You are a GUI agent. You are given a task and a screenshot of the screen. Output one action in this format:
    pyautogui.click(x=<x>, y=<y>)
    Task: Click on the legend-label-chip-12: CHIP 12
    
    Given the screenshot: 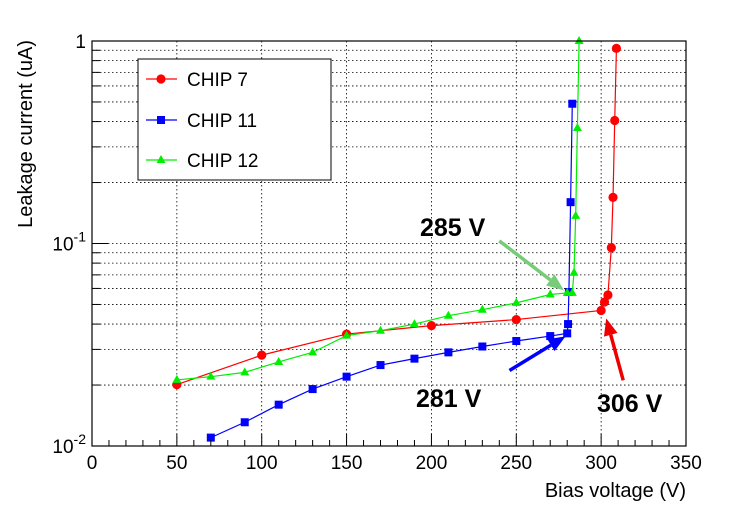 What is the action you would take?
    pyautogui.click(x=222, y=161)
    